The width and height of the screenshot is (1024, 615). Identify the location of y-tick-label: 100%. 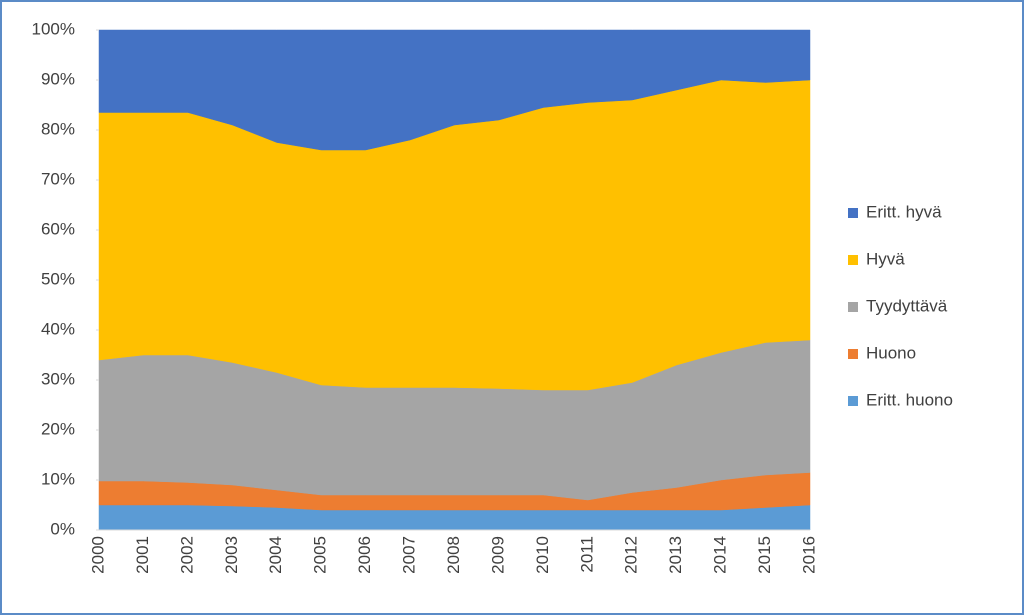
(53, 28).